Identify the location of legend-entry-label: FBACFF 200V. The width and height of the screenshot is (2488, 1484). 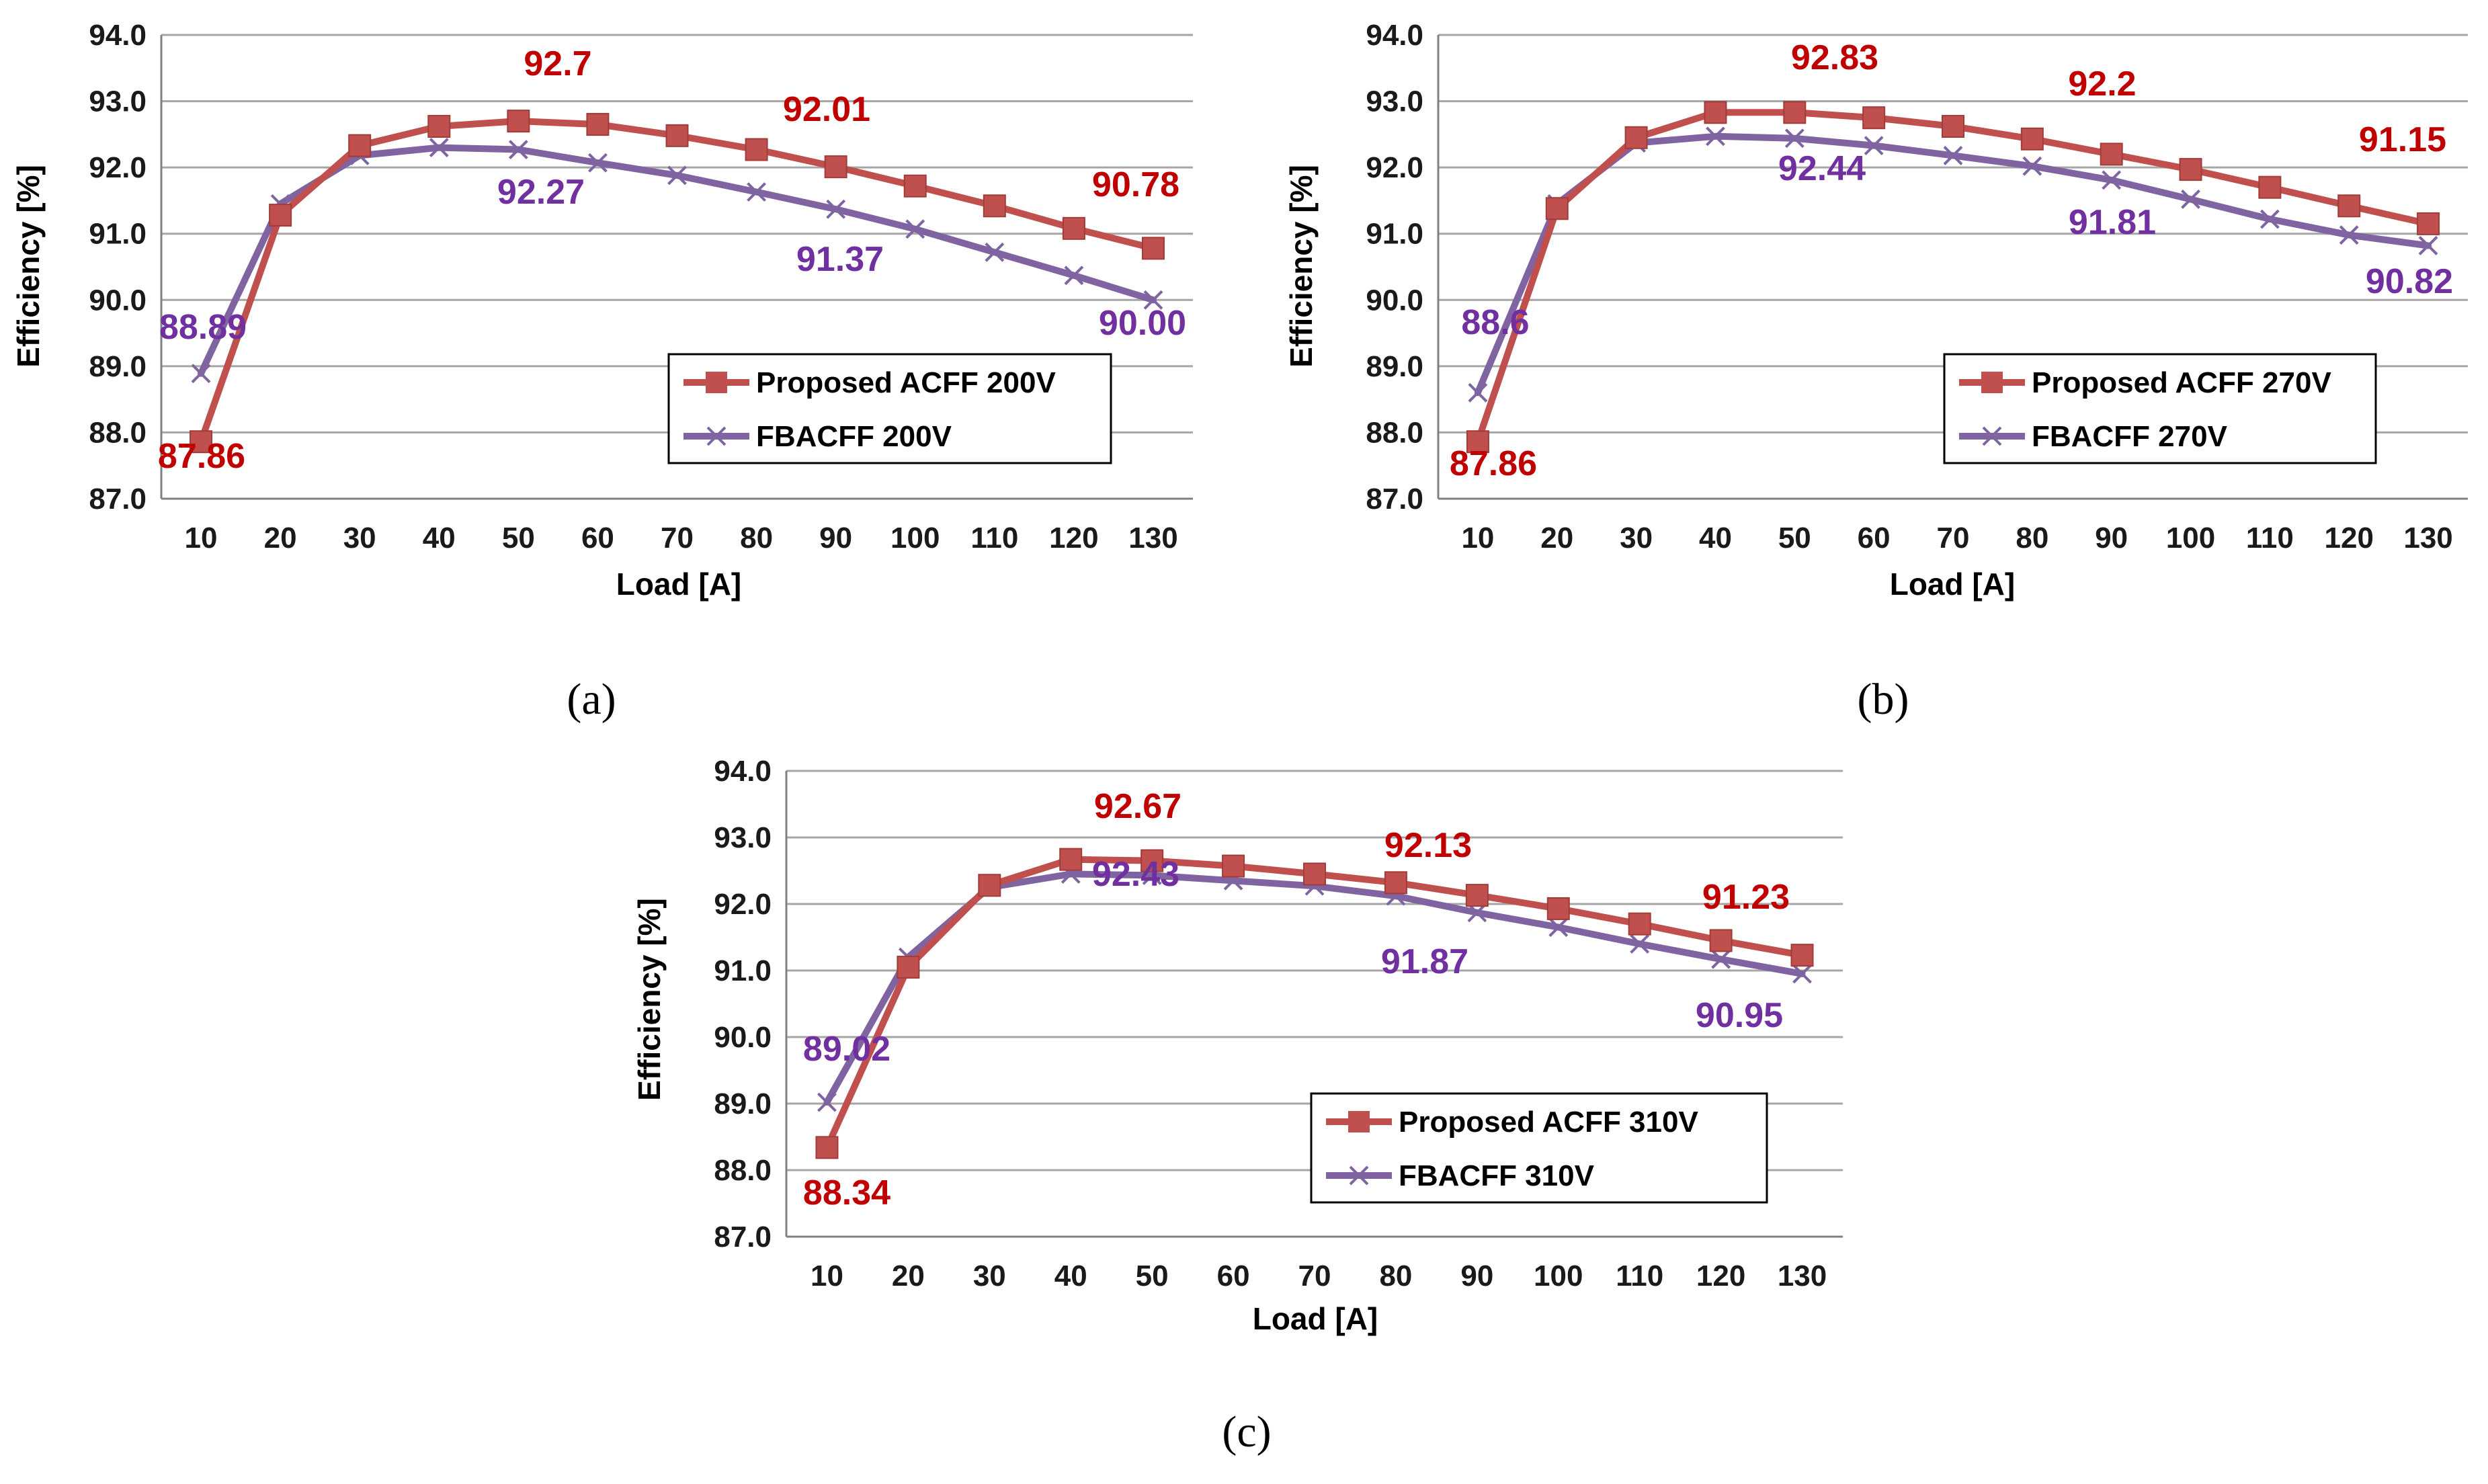
(854, 436).